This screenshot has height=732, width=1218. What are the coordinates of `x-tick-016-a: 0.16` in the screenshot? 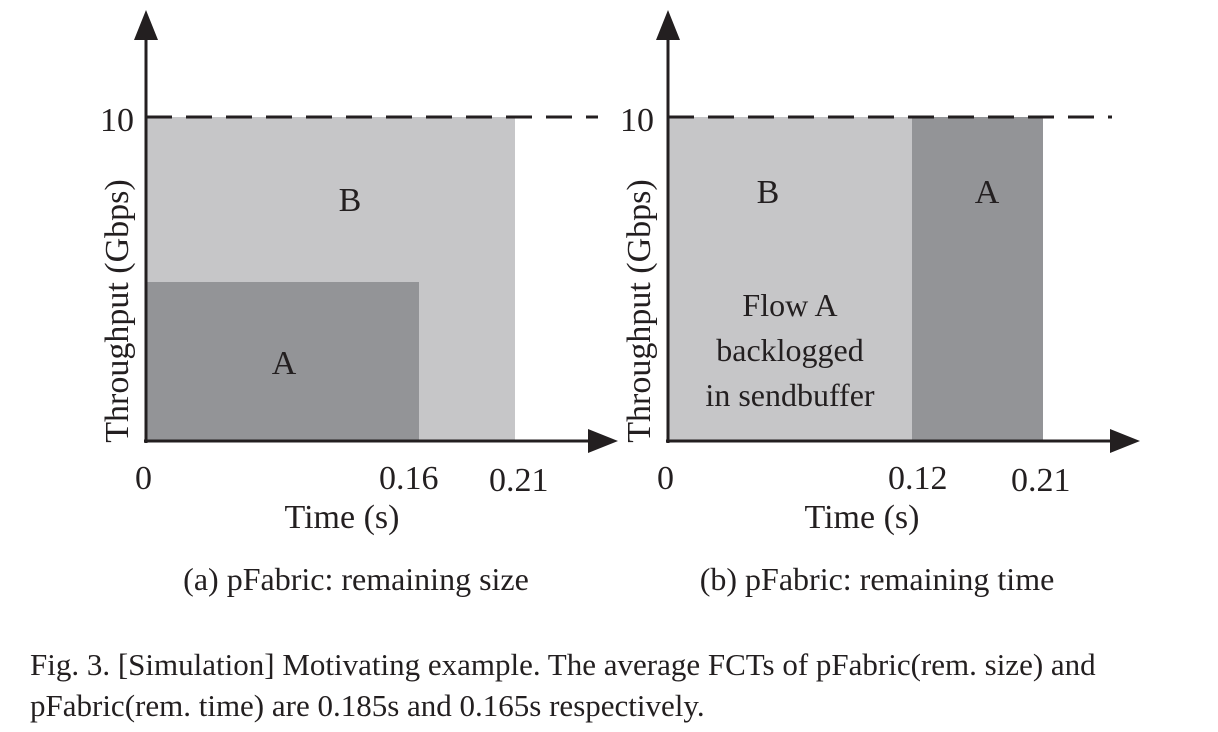 It's located at (409, 478).